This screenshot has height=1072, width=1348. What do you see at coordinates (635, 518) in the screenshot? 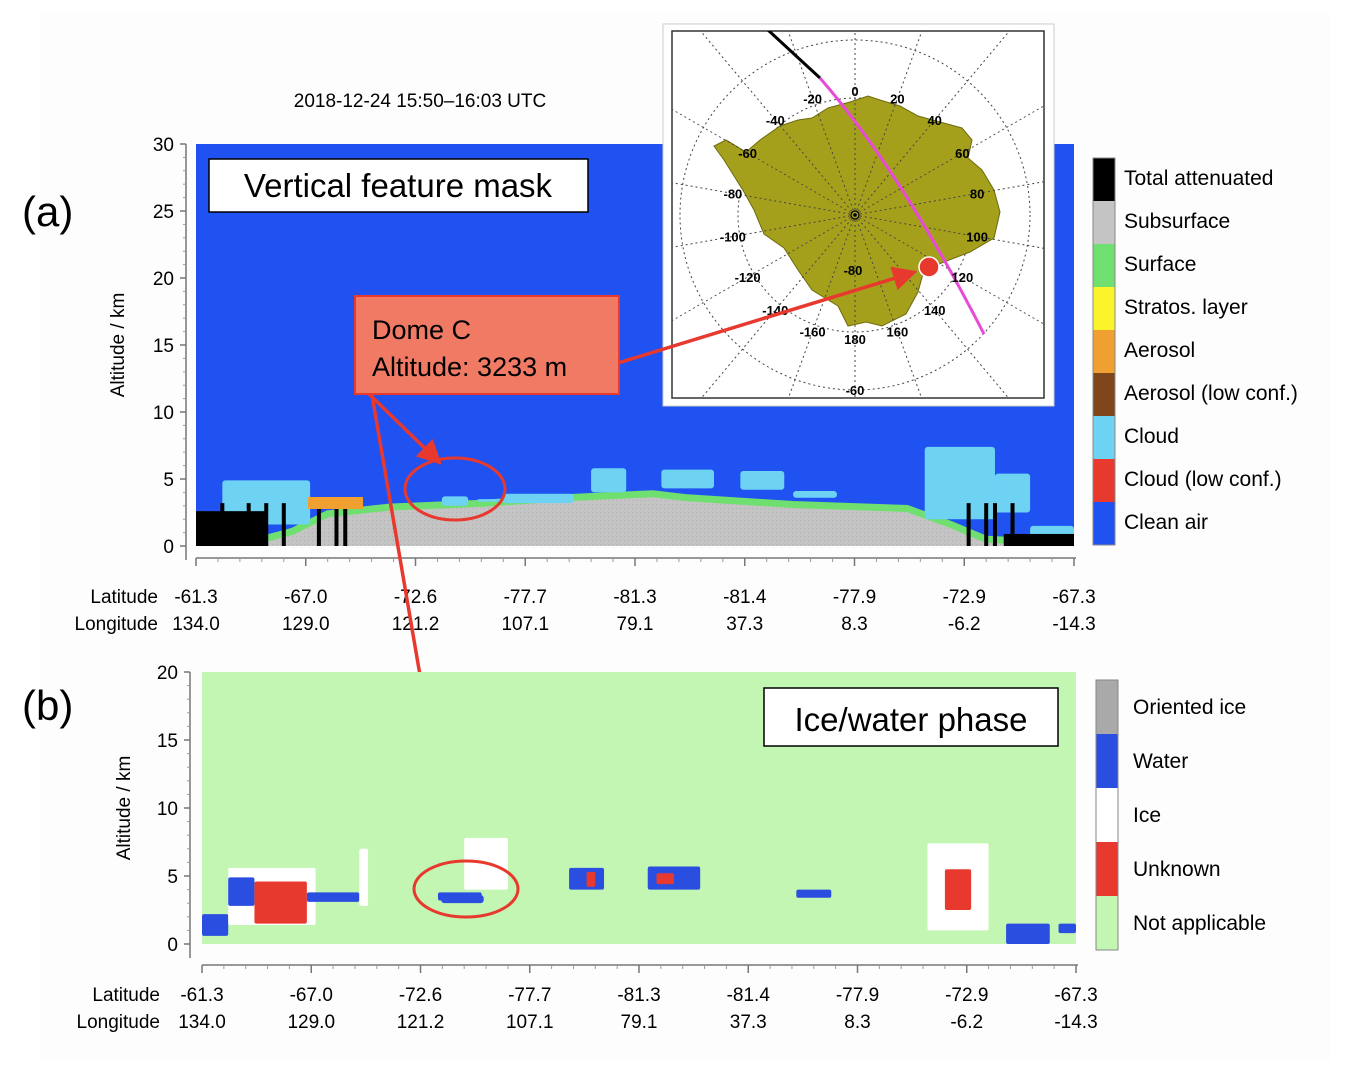
I see `surface-line` at bounding box center [635, 518].